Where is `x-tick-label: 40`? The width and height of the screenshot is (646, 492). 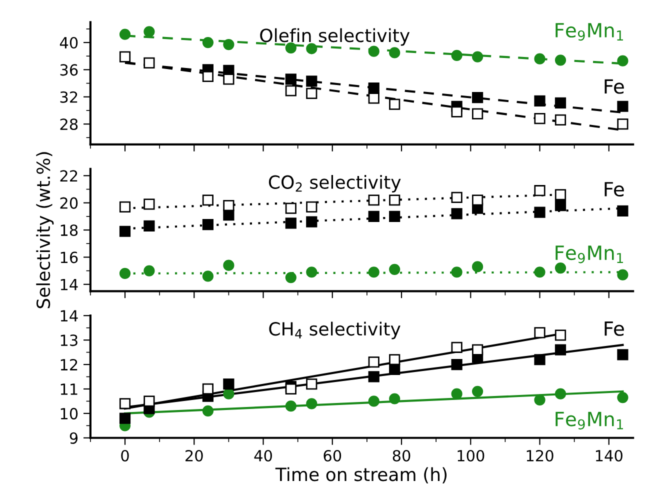 x-tick-label: 40 is located at coordinates (263, 456).